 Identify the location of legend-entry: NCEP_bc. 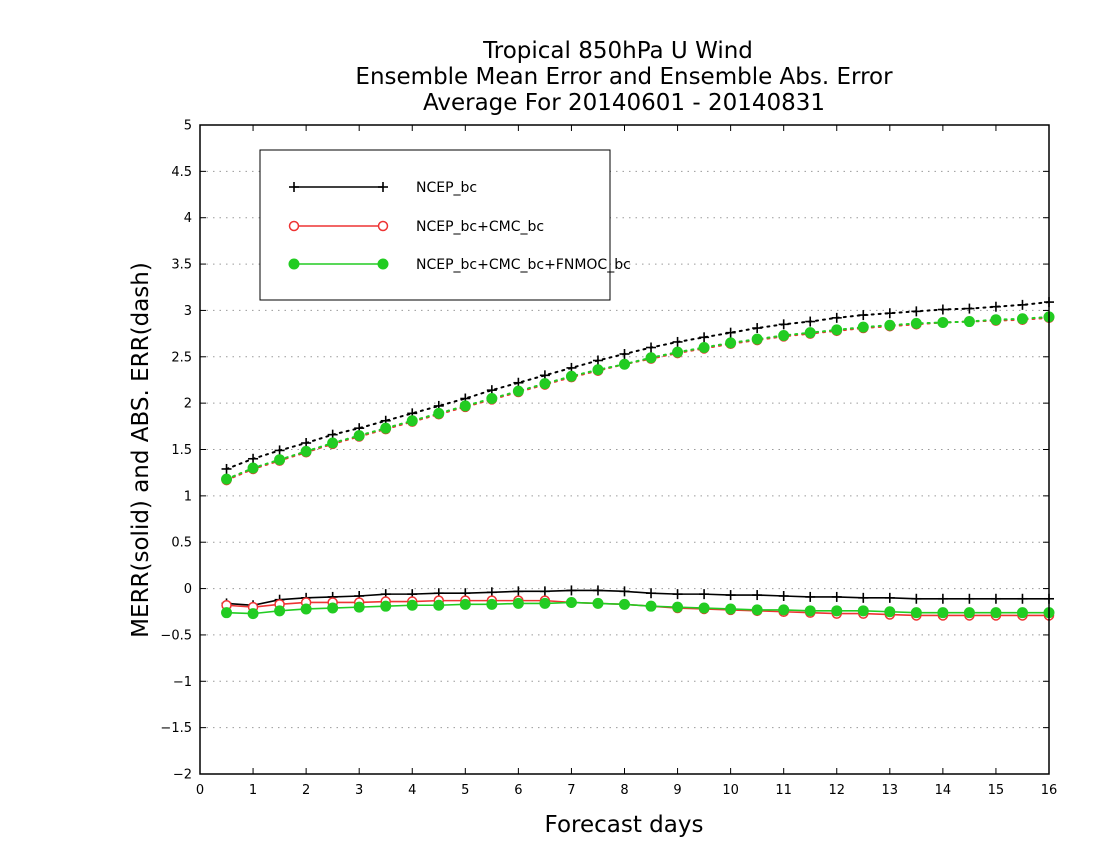
(383, 188).